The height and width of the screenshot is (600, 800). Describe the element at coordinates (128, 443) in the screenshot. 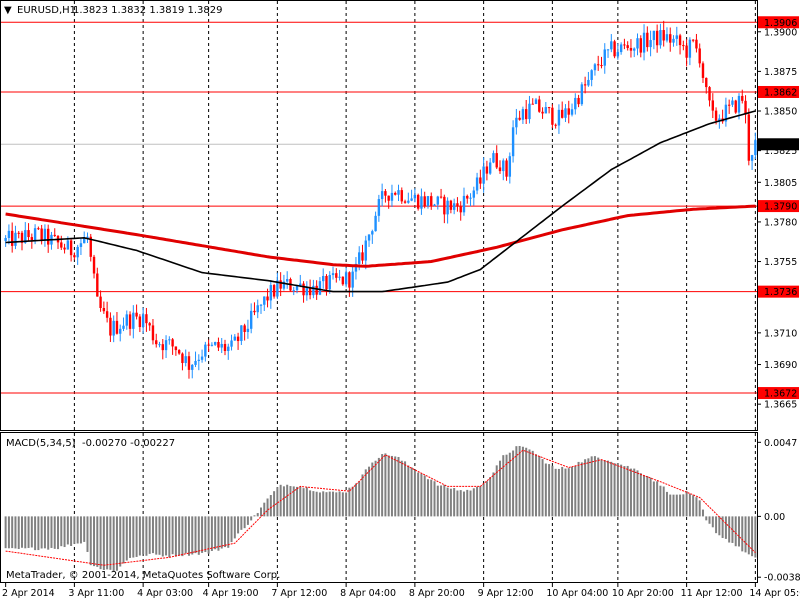

I see `macd-values: -0.00270 -0.00227` at that location.